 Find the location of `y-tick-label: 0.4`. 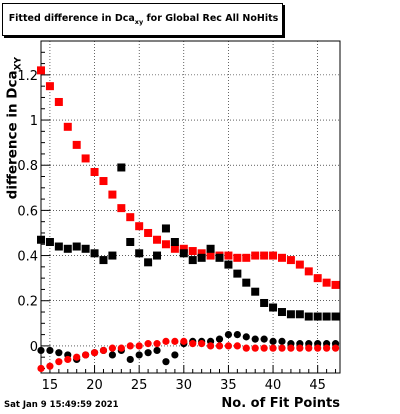

y-tick-label: 0.4 is located at coordinates (27, 257).